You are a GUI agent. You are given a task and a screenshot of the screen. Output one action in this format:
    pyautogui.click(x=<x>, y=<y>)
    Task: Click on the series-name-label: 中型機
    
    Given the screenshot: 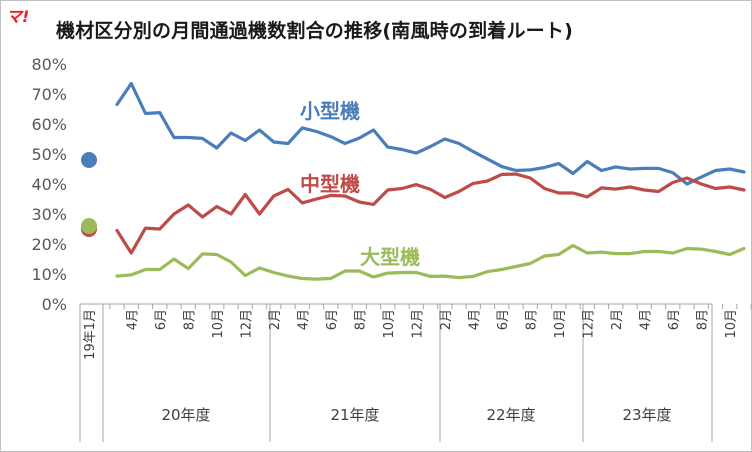 What is the action you would take?
    pyautogui.click(x=330, y=184)
    